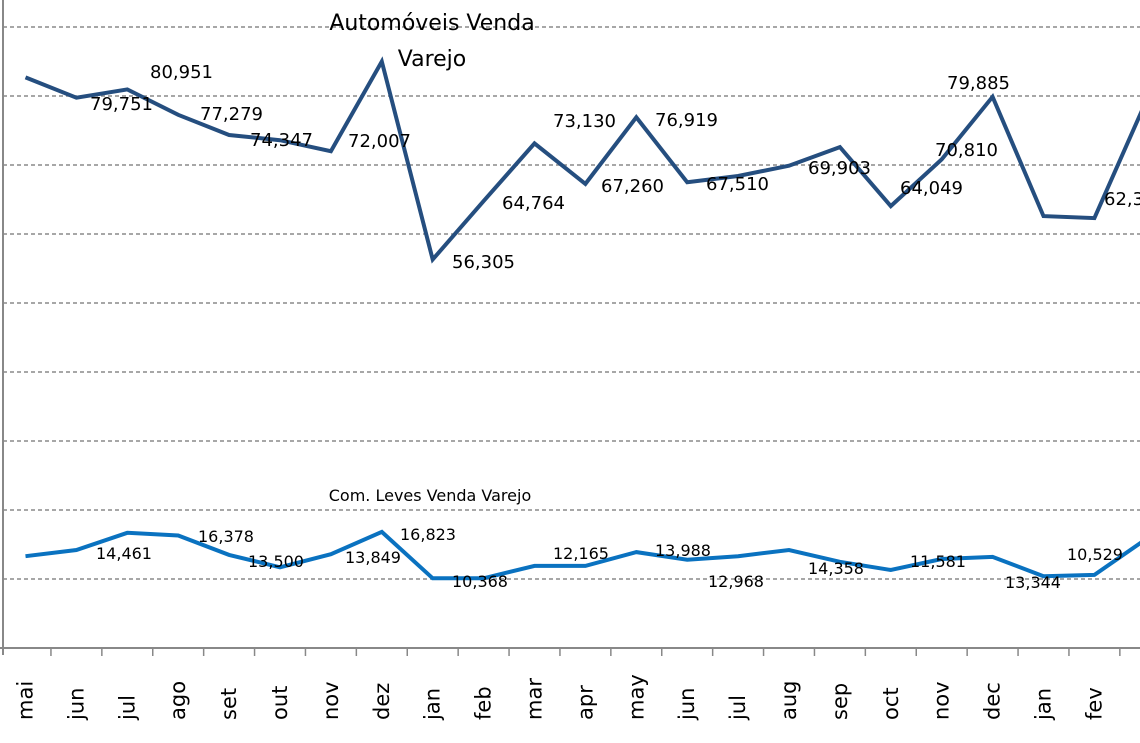  Describe the element at coordinates (535, 699) in the screenshot. I see `x-tick-label: mar` at that location.